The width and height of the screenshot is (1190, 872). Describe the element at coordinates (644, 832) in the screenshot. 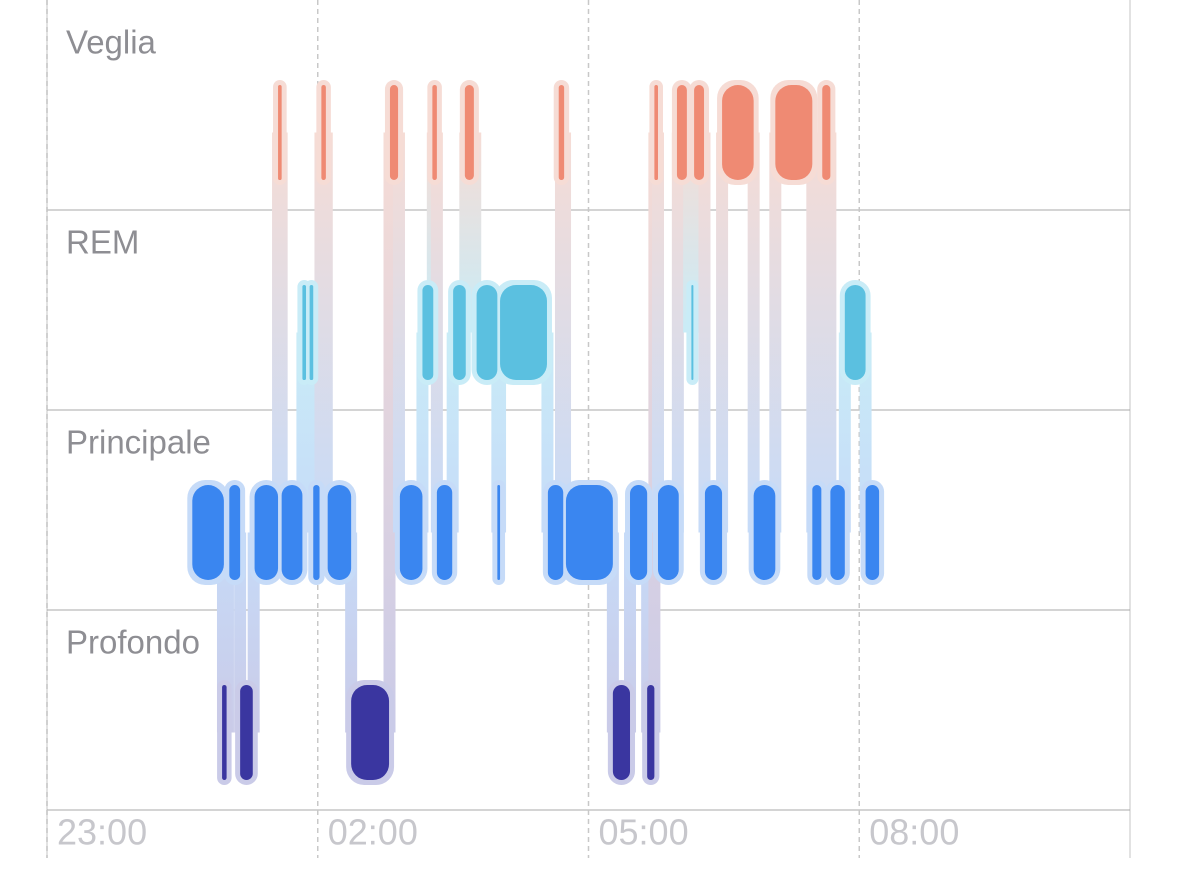

I see `x-tick-label: 05:00` at that location.